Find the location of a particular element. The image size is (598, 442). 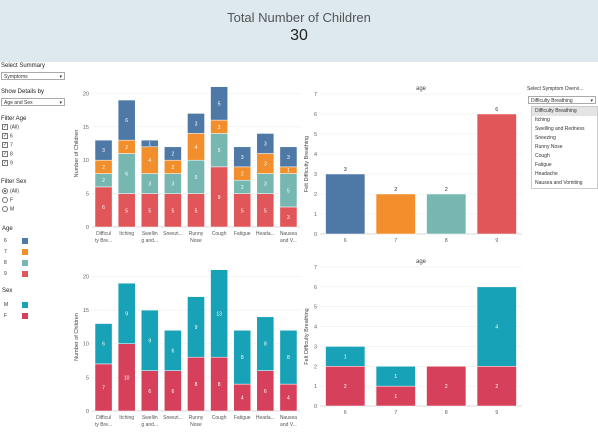

age-filter-8: ✓ 8 is located at coordinates (7, 154).